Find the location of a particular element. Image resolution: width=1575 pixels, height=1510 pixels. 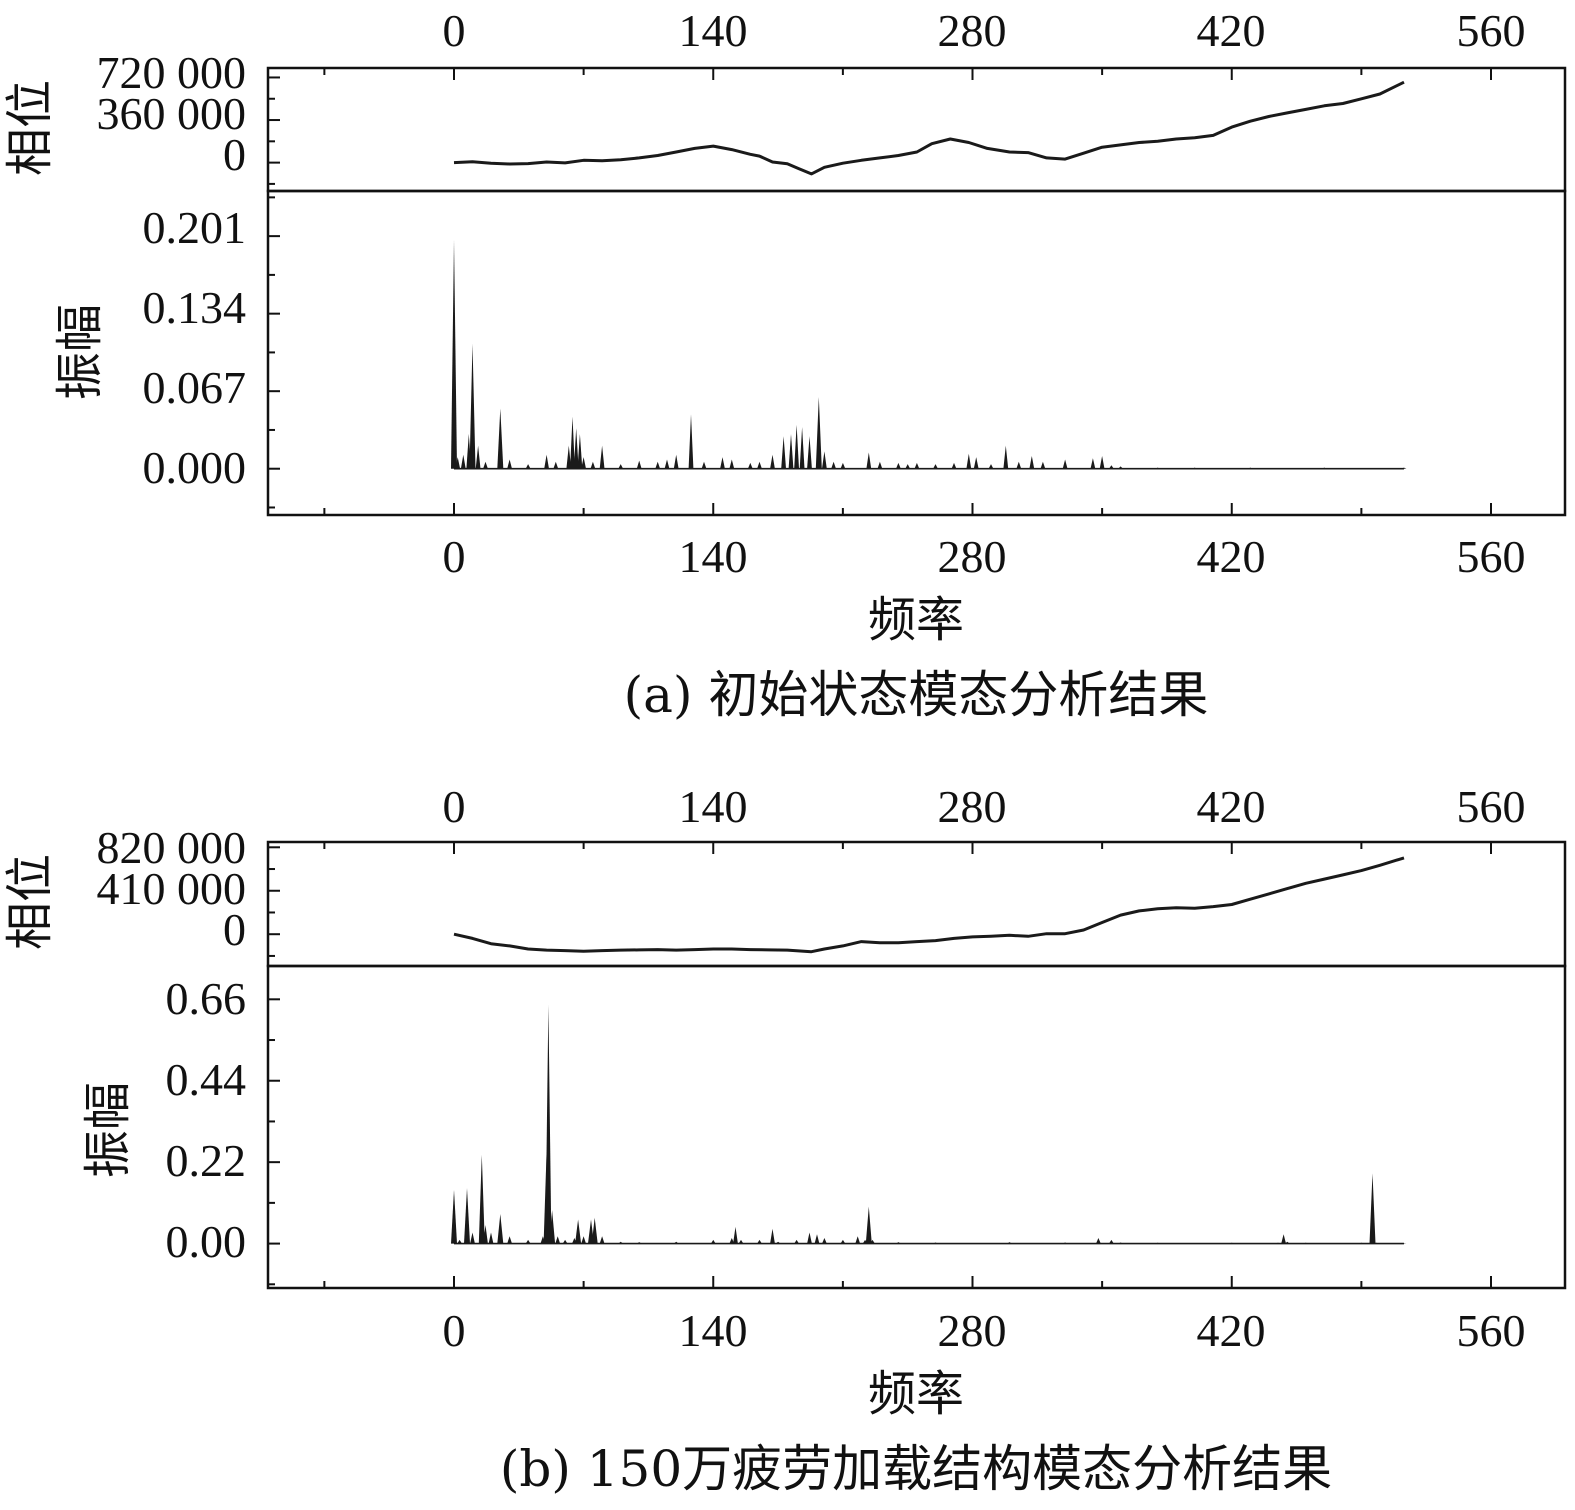

phase-y-tick-label: 360 000 is located at coordinates (172, 113).